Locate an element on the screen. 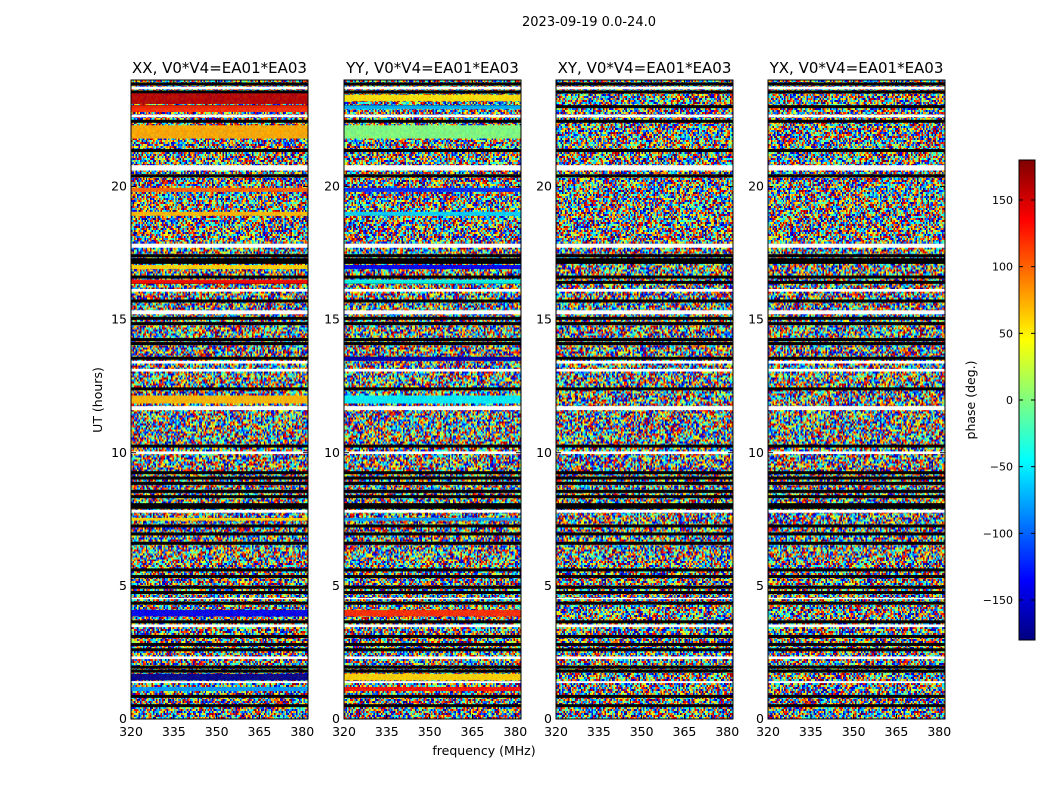 This screenshot has width=1050, height=800. panel-title: YX, V0*V4=EA01*EA03 is located at coordinates (856, 68).